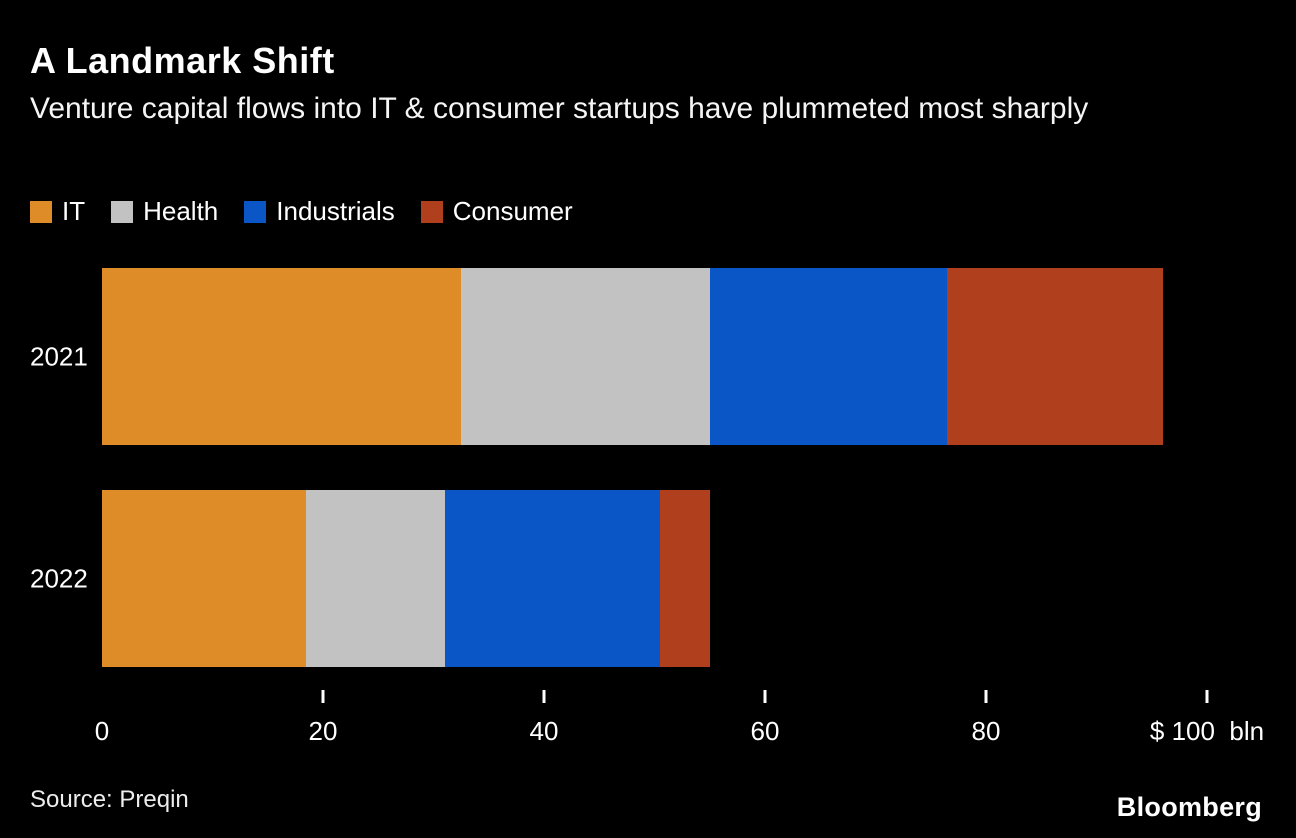  Describe the element at coordinates (544, 731) in the screenshot. I see `axis-tick-label: 40` at that location.